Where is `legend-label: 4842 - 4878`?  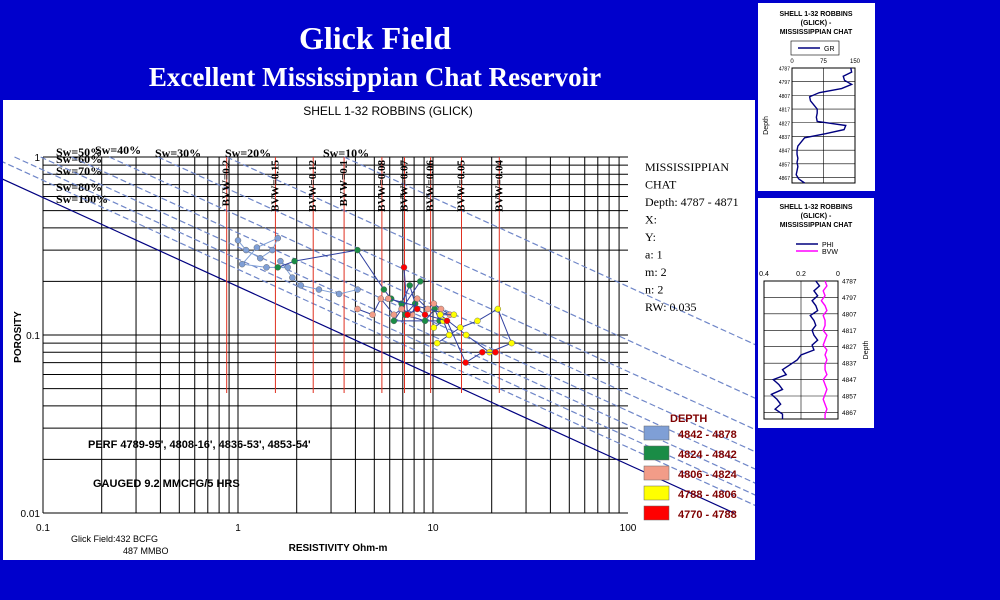 legend-label: 4842 - 4878 is located at coordinates (707, 435).